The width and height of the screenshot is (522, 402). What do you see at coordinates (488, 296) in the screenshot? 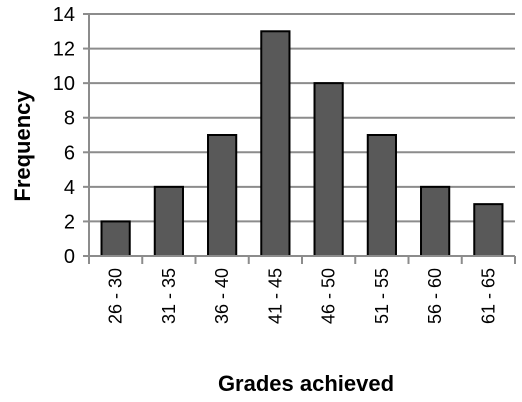
I see `x-tick-label: 61 - 65` at bounding box center [488, 296].